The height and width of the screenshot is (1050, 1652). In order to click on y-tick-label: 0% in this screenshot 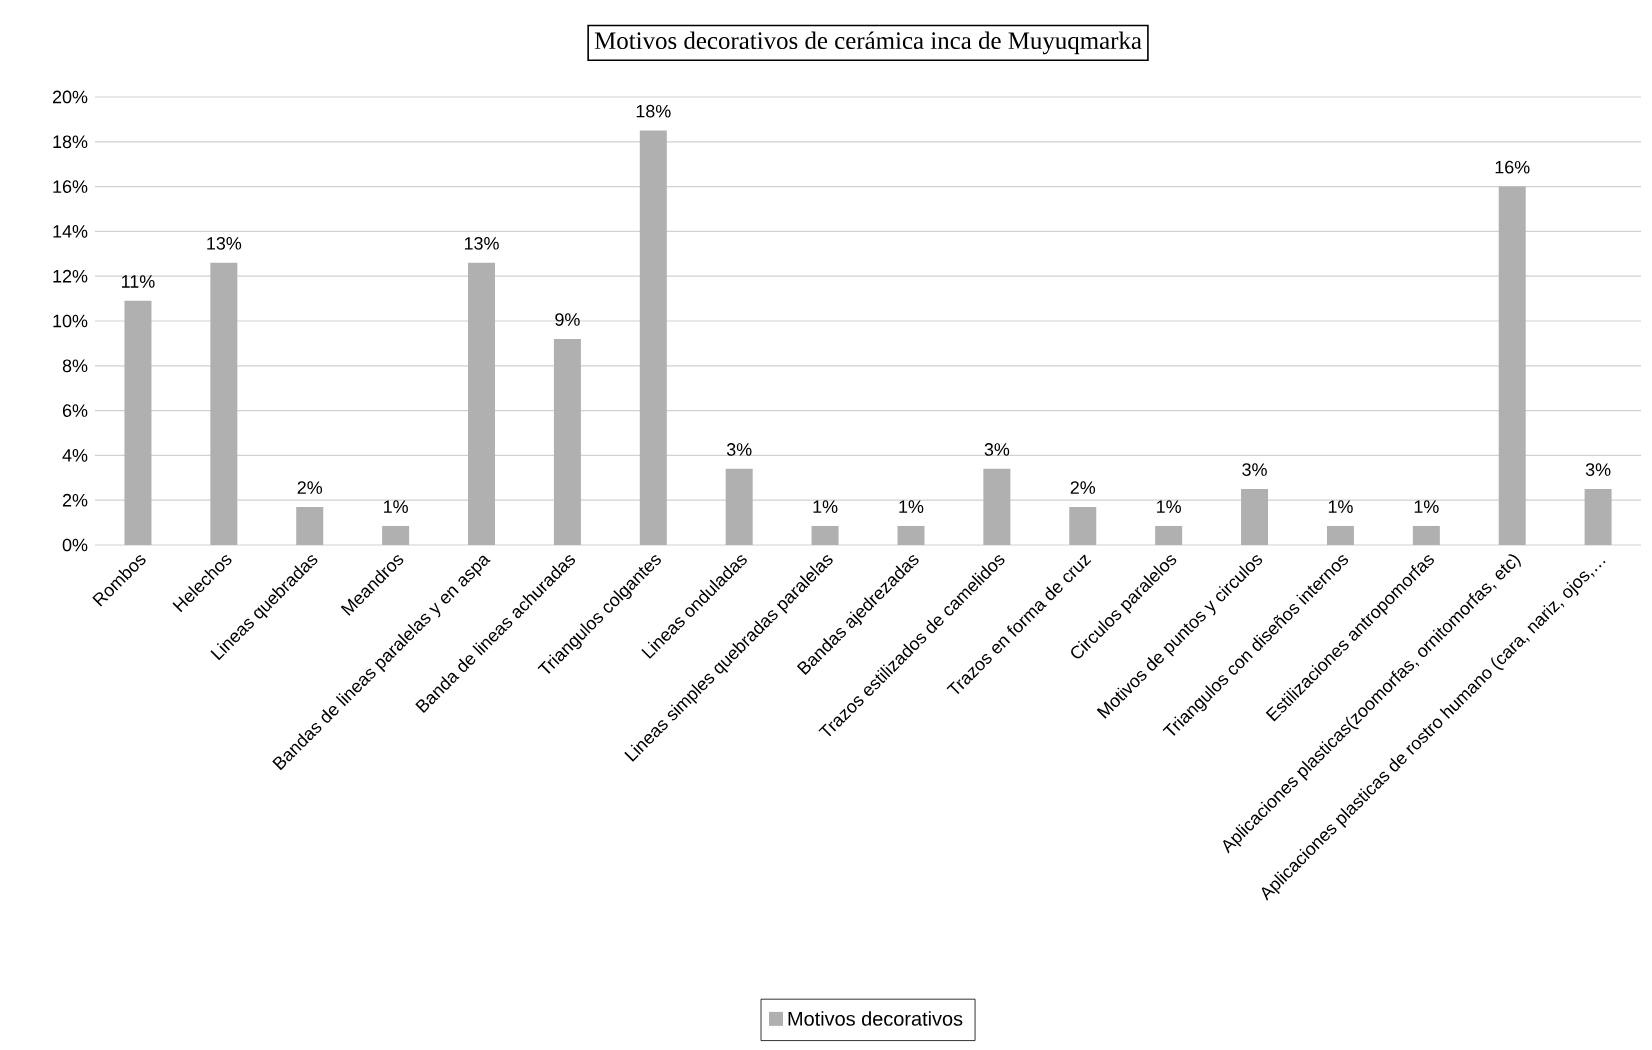, I will do `click(75, 545)`.